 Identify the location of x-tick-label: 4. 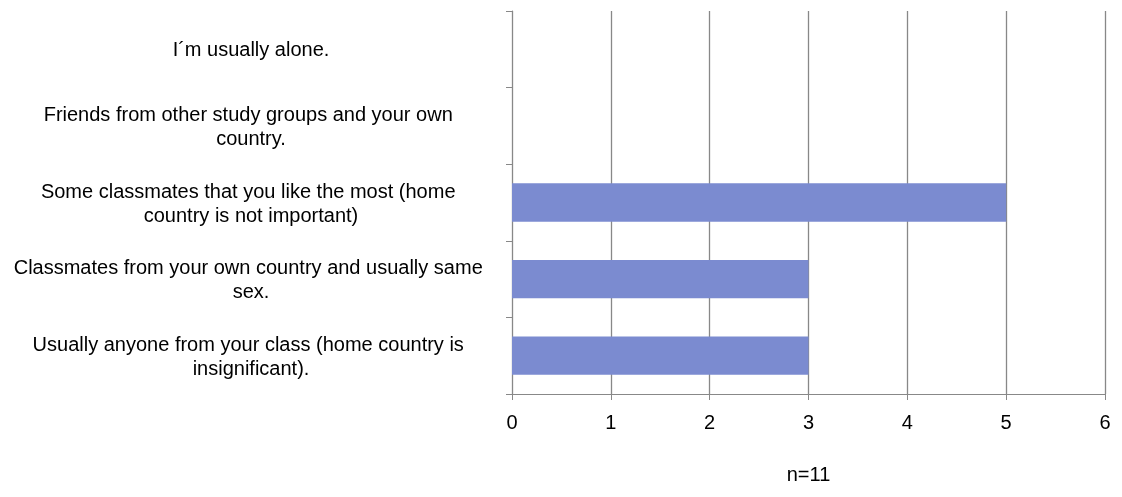
(907, 422).